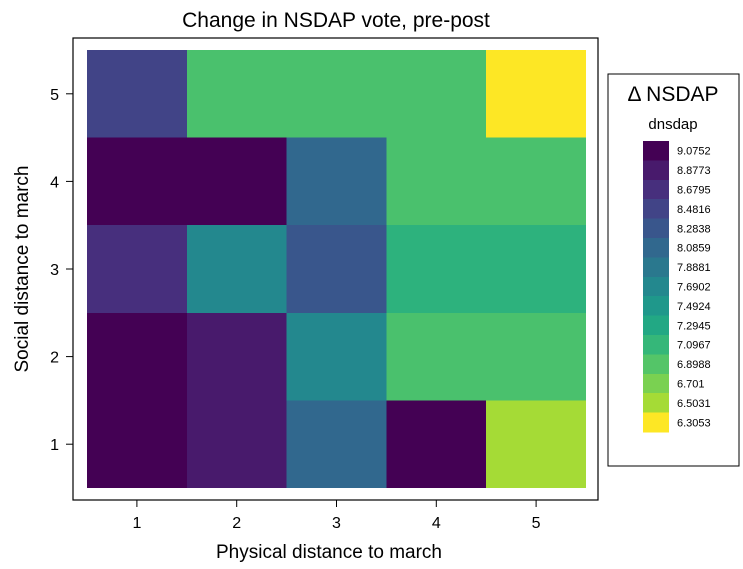  Describe the element at coordinates (61, 270) in the screenshot. I see `y-axis-ticks: 1 2 3 4 5` at that location.